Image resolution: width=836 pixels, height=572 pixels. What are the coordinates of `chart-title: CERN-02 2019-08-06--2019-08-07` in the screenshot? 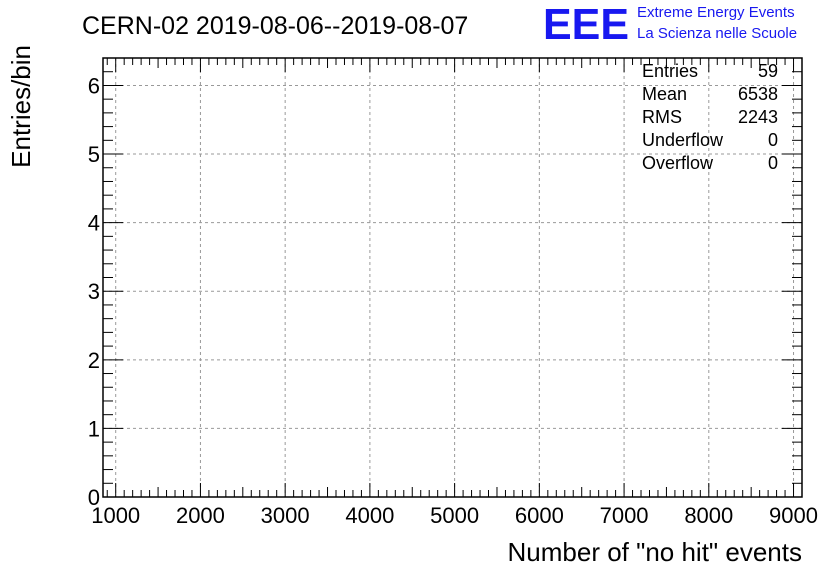 It's located at (275, 26).